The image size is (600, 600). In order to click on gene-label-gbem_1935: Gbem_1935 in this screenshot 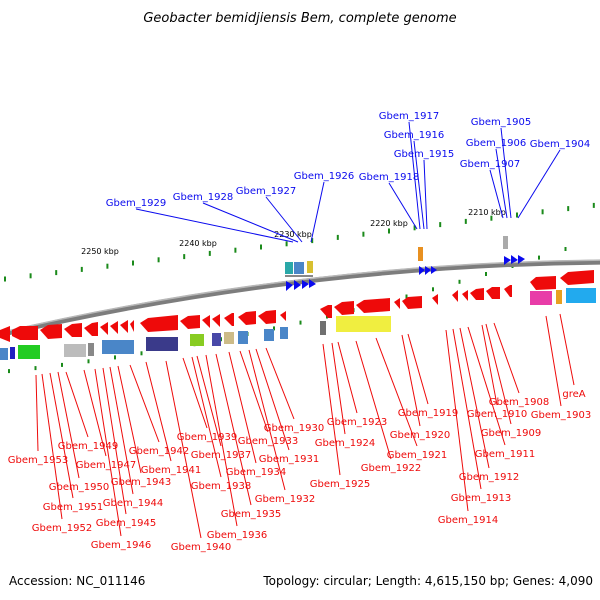, I will do `click(251, 514)`.